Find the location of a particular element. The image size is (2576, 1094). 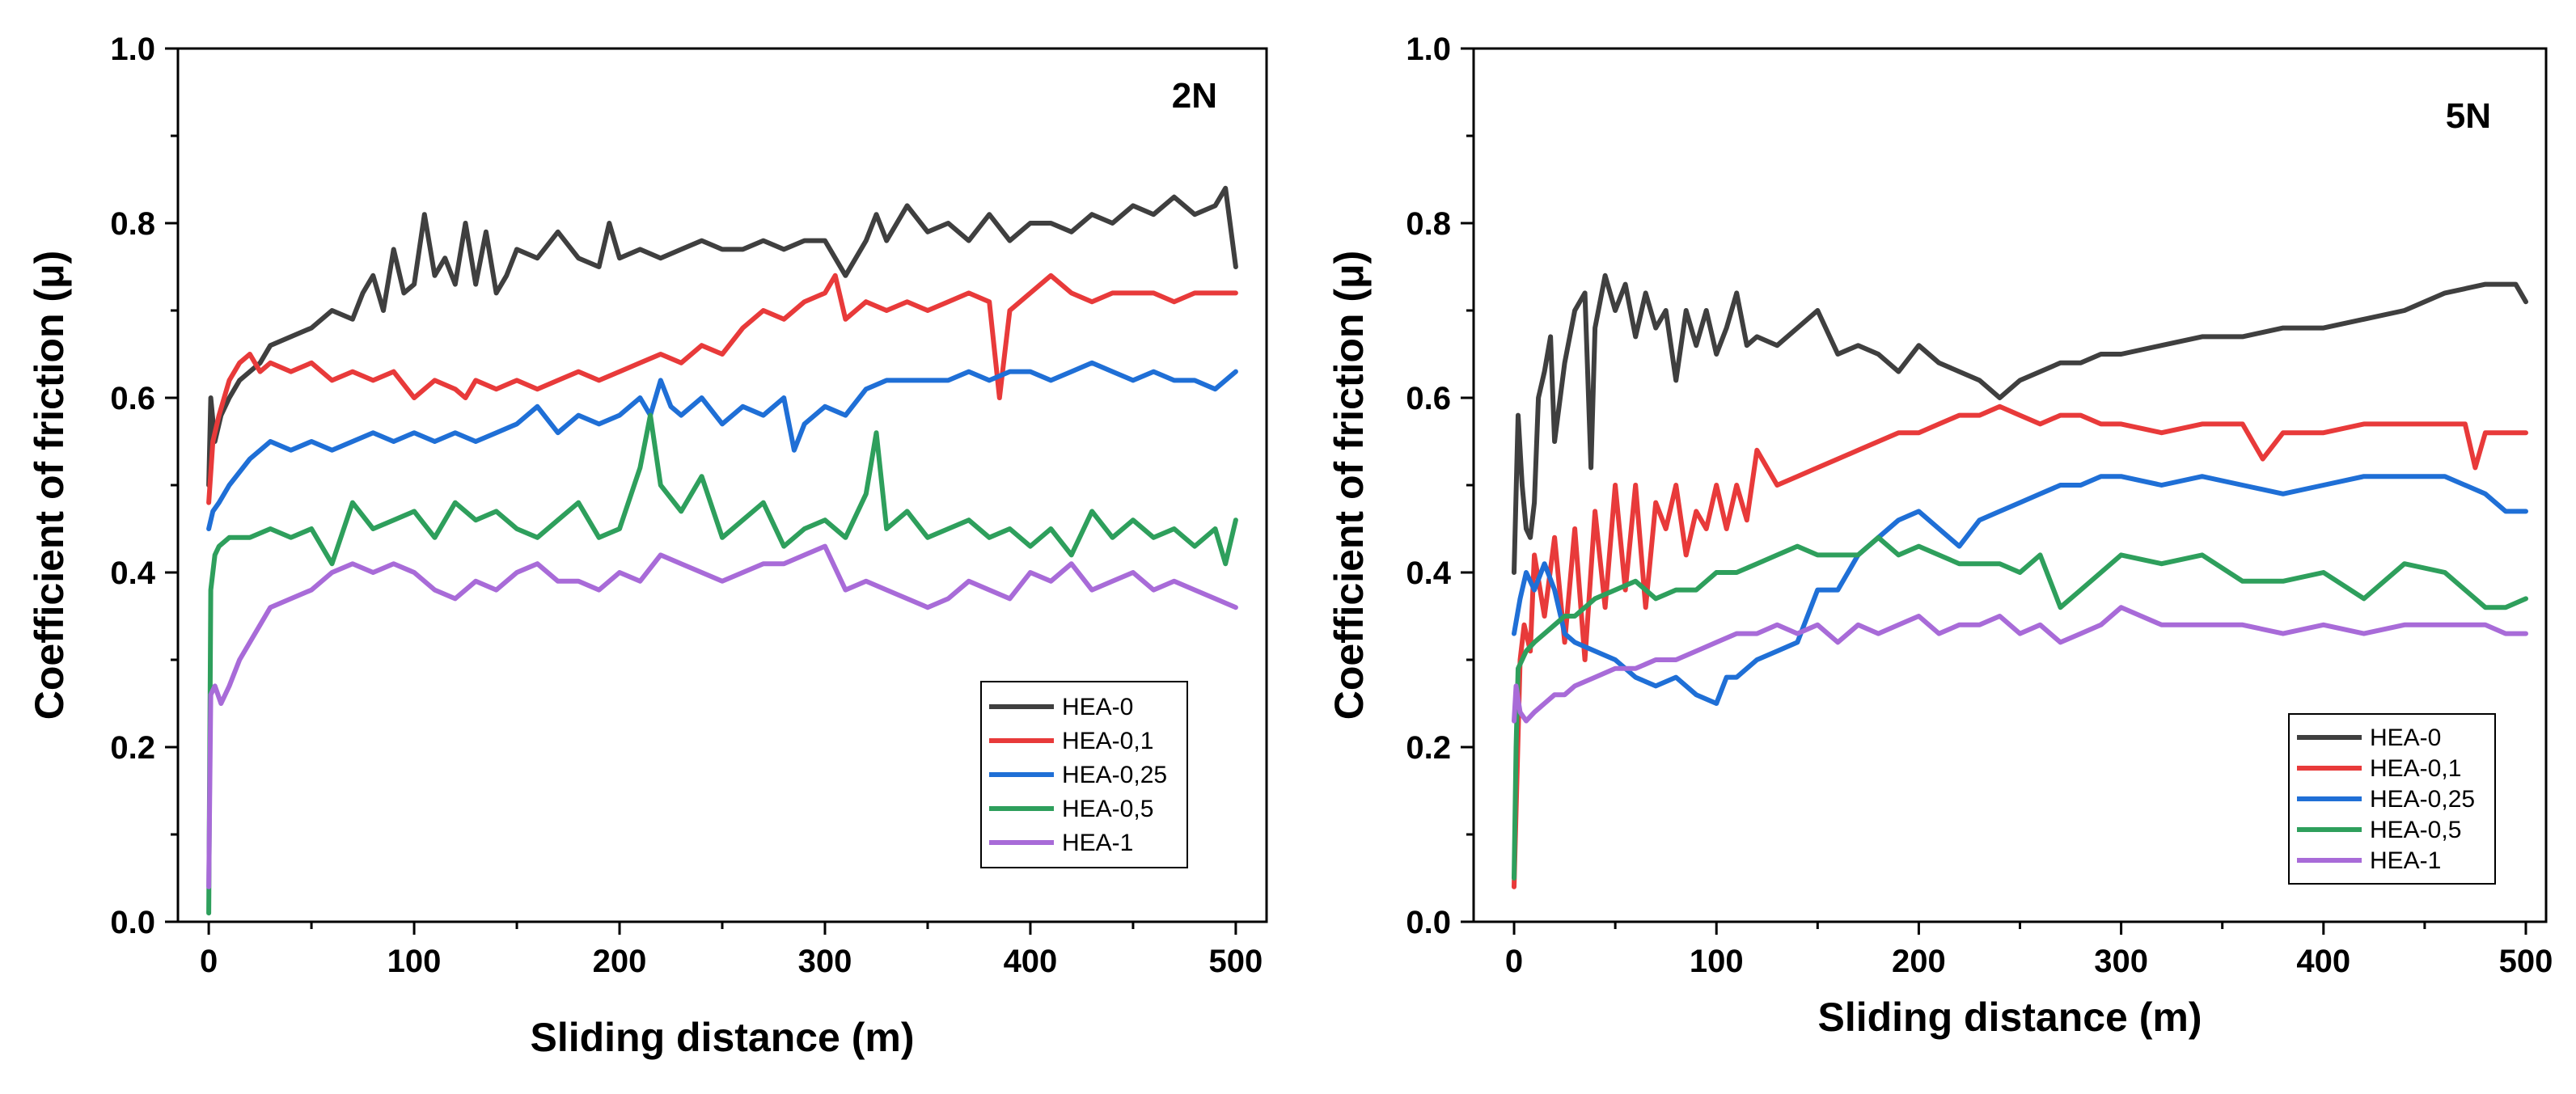

panel-label-2n: 2N is located at coordinates (1195, 96).